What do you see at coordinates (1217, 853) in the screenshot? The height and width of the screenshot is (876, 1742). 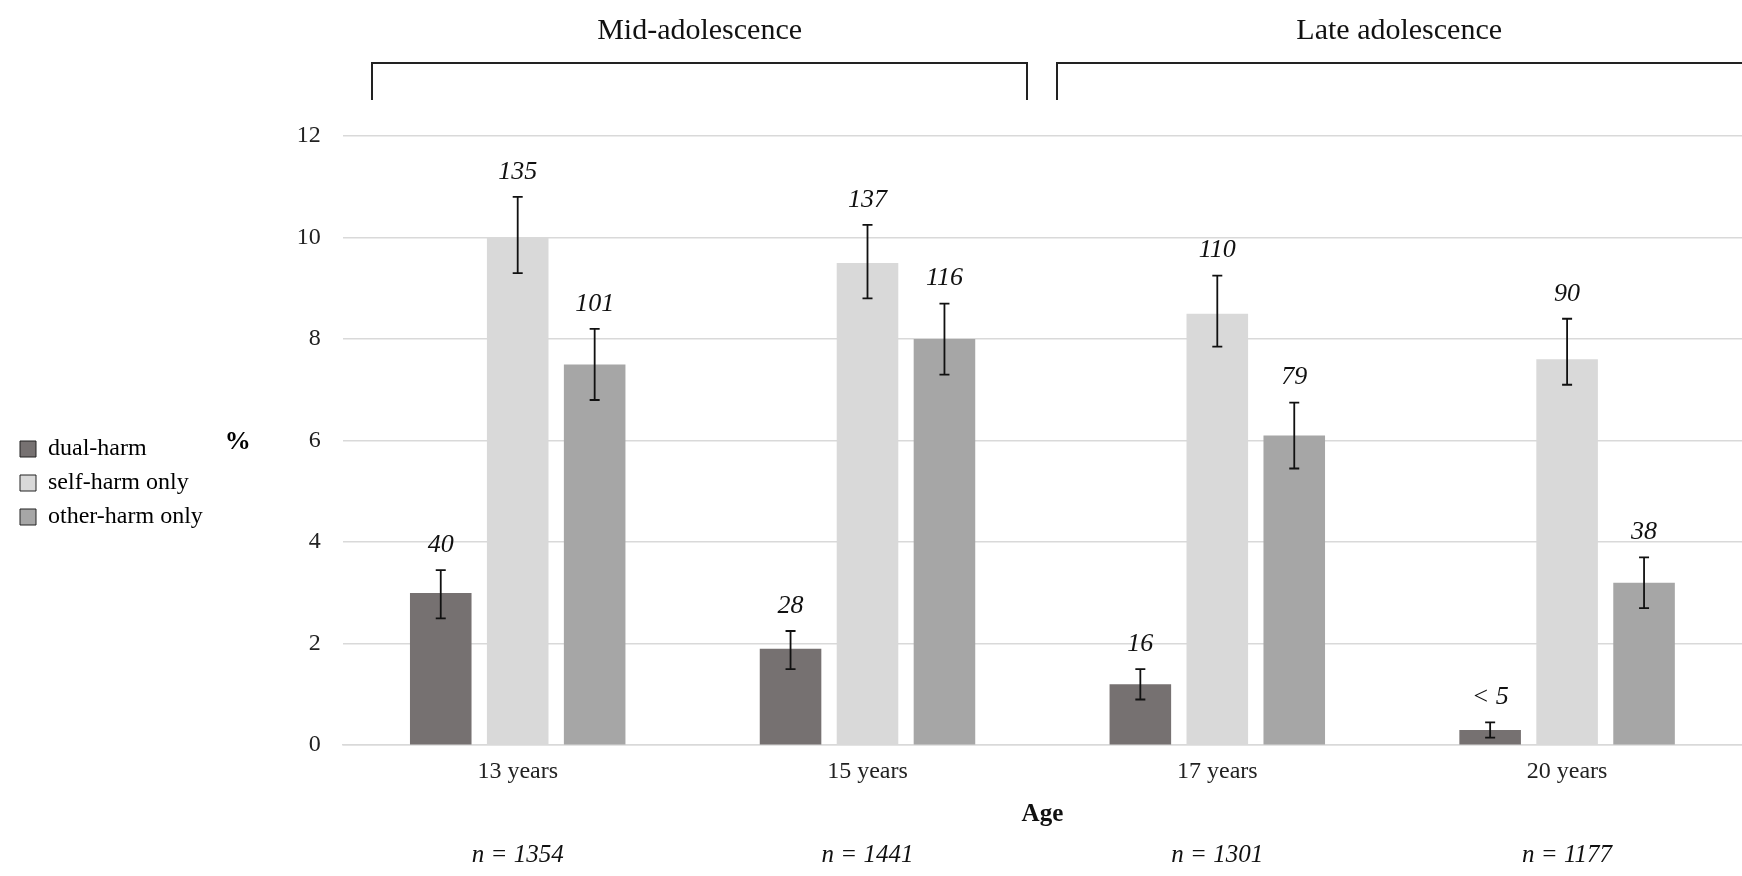 I see `text: n = 1301` at bounding box center [1217, 853].